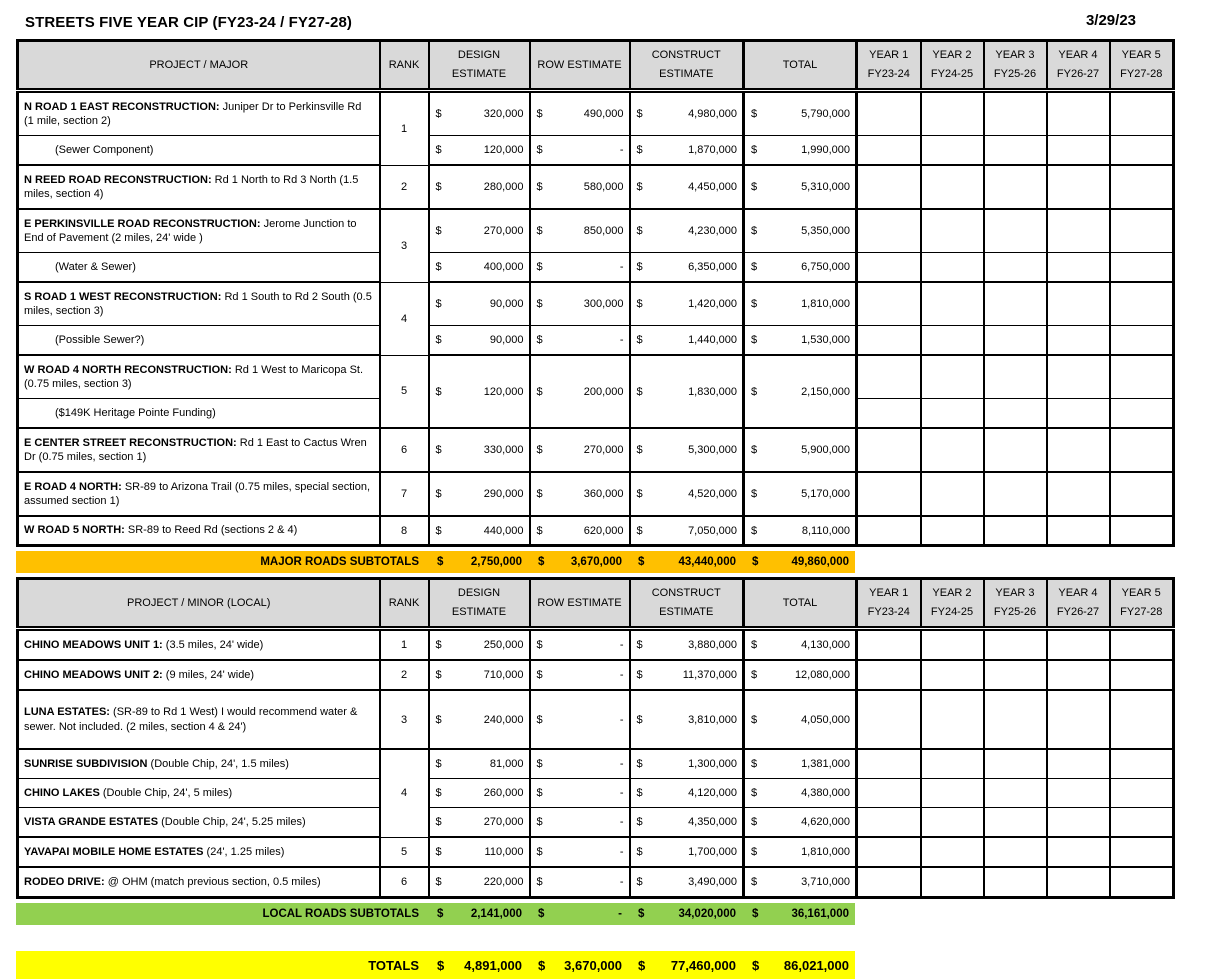 This screenshot has height=979, width=1224. I want to click on total-cell: $6,750,000, so click(800, 267).